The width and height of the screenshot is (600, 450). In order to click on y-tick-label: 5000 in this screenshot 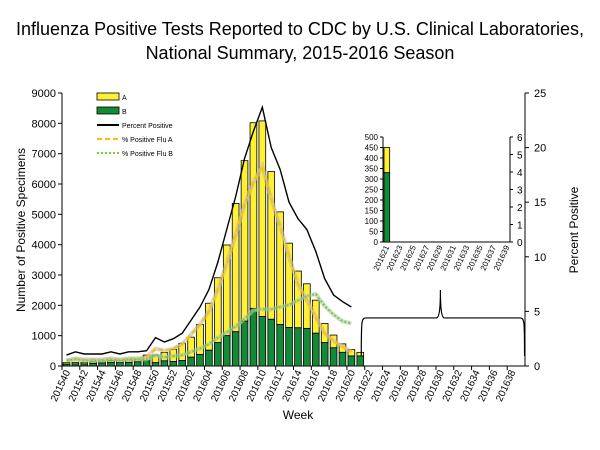, I will do `click(44, 215)`.